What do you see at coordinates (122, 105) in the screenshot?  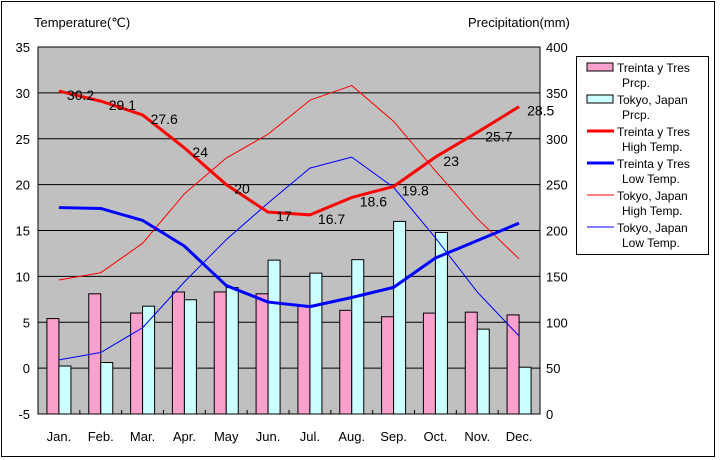 I see `data-label: 29.1` at bounding box center [122, 105].